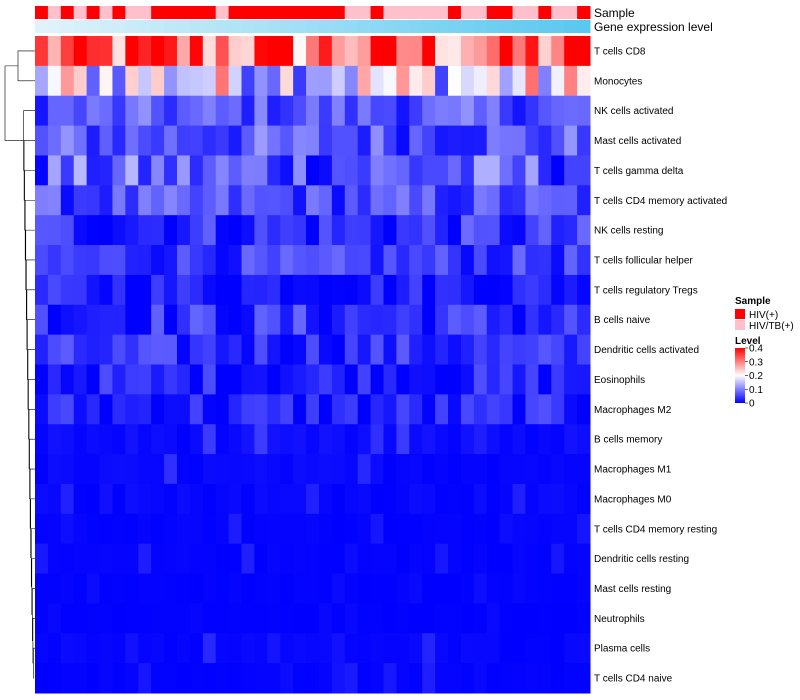 The image size is (800, 700). Describe the element at coordinates (54, 26) in the screenshot. I see `gene-expression-annotation-cell` at that location.